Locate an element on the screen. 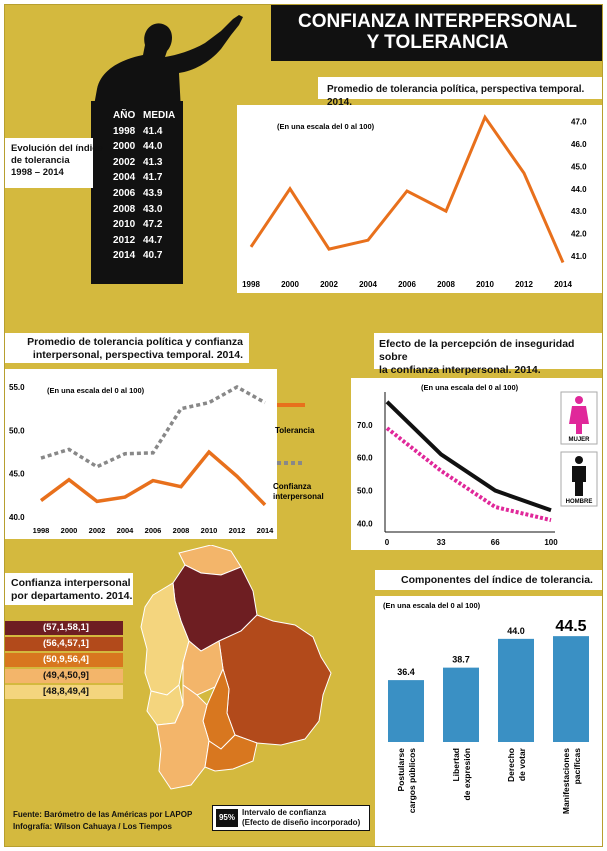 The width and height of the screenshot is (607, 851). year-cell: 2000 is located at coordinates (124, 147).